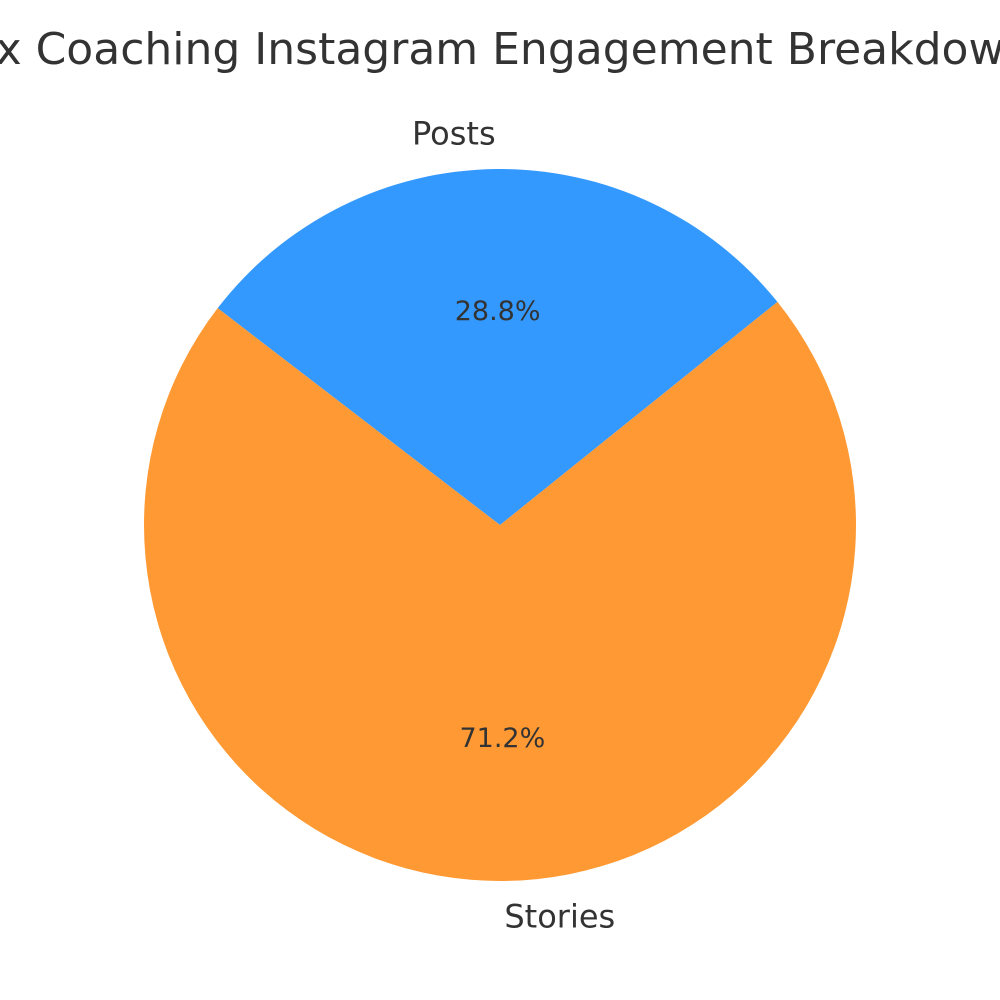 This screenshot has height=1000, width=1000. What do you see at coordinates (500, 49) in the screenshot?
I see `chart-title: x Coaching Instagram Engagement Breakdow` at bounding box center [500, 49].